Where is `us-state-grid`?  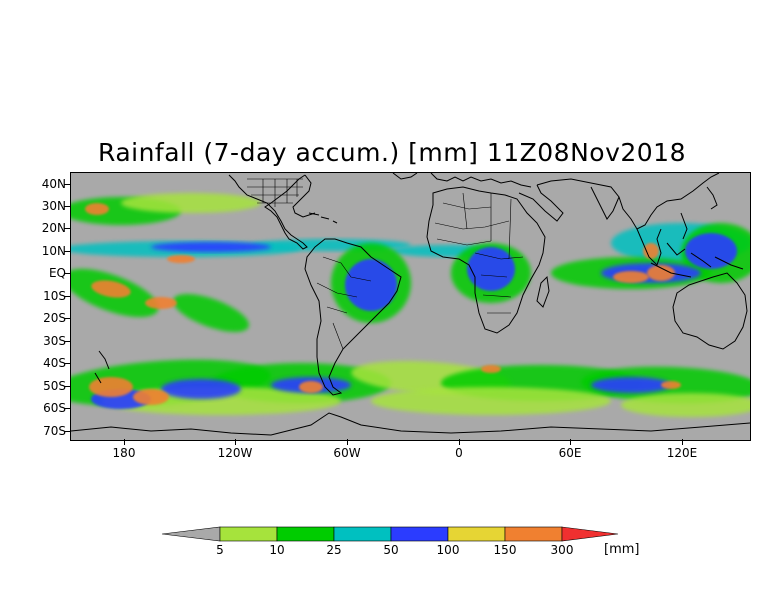 us-state-grid is located at coordinates (275, 192).